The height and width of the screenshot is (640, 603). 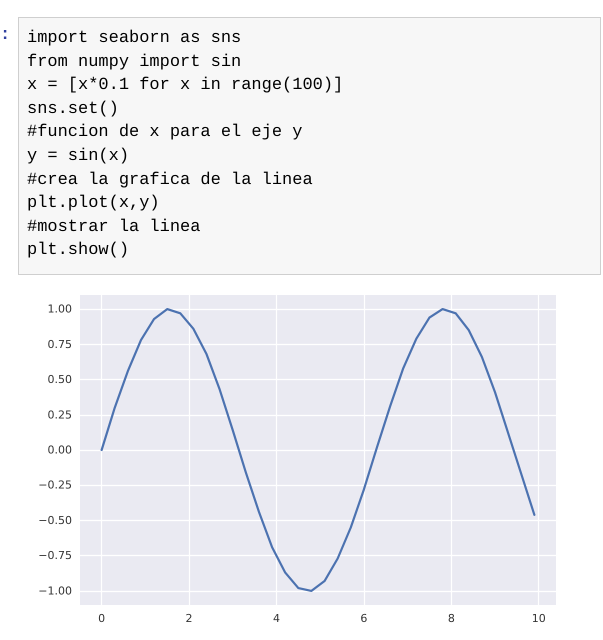 I want to click on x-tick-label: 4, so click(x=276, y=618).